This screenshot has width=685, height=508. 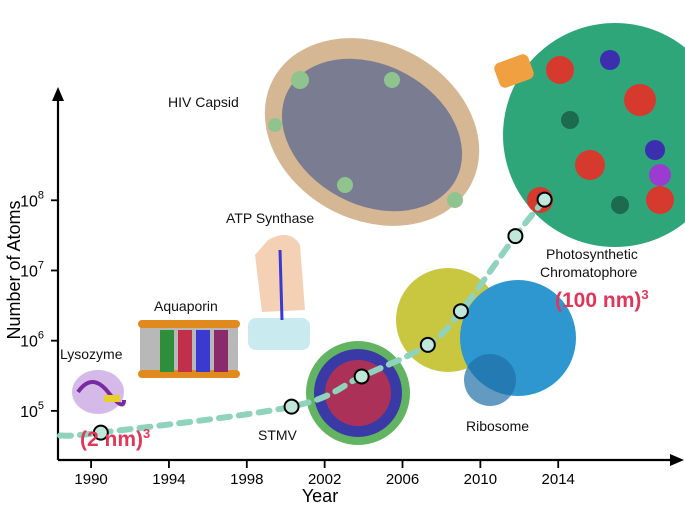 What do you see at coordinates (168, 479) in the screenshot?
I see `x-tick-label: 1994` at bounding box center [168, 479].